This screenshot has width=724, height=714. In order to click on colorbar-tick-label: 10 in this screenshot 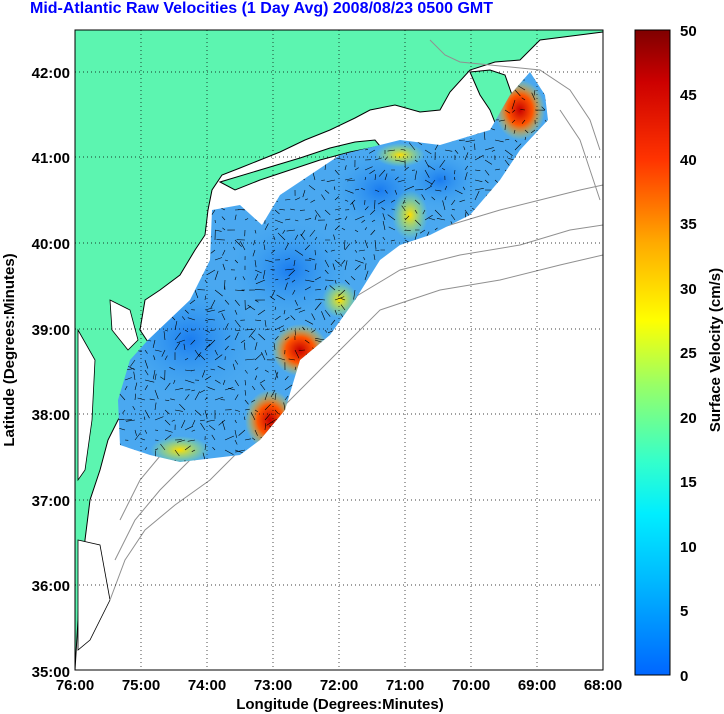, I will do `click(688, 547)`.